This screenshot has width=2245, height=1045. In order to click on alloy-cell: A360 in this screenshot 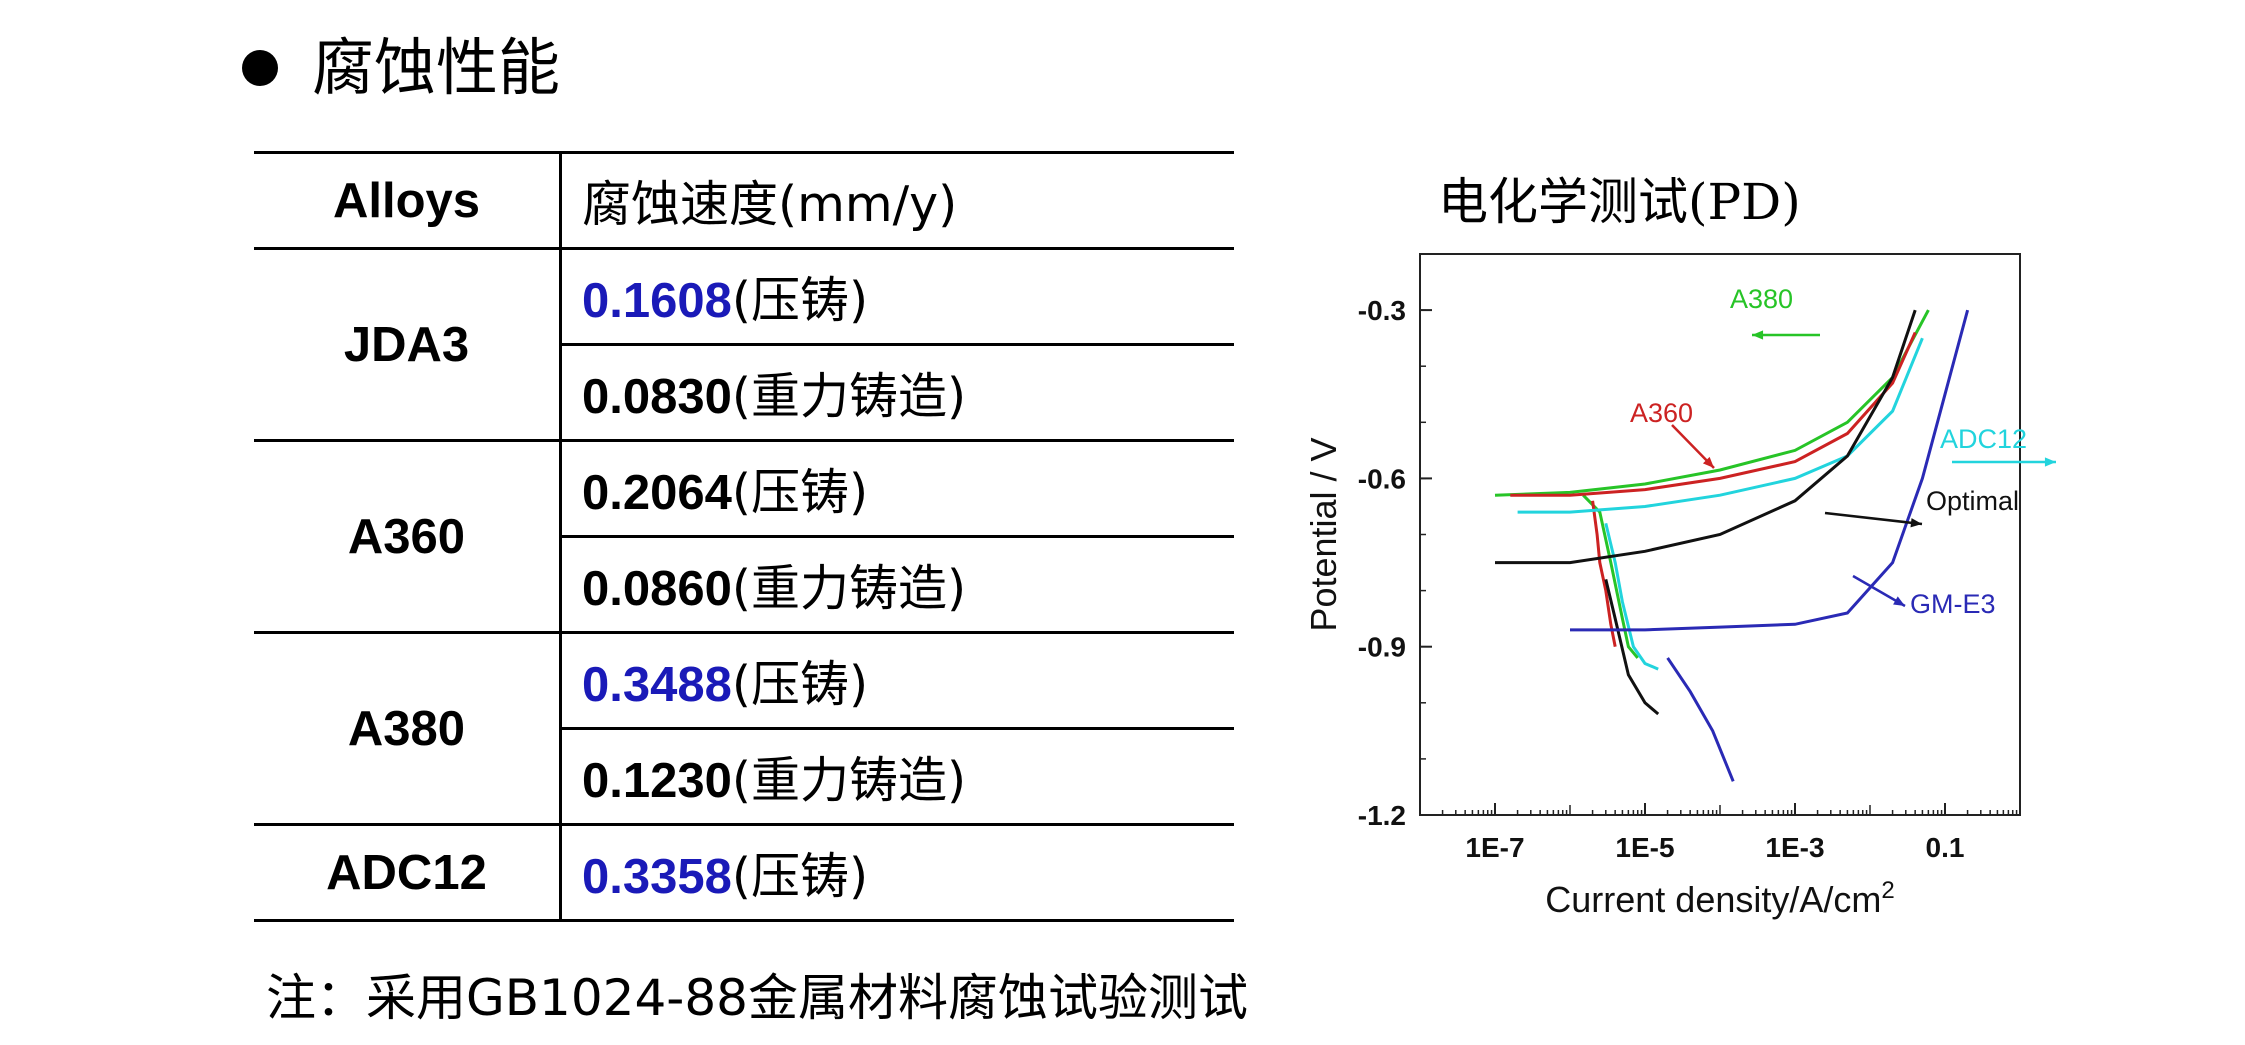, I will do `click(408, 536)`.